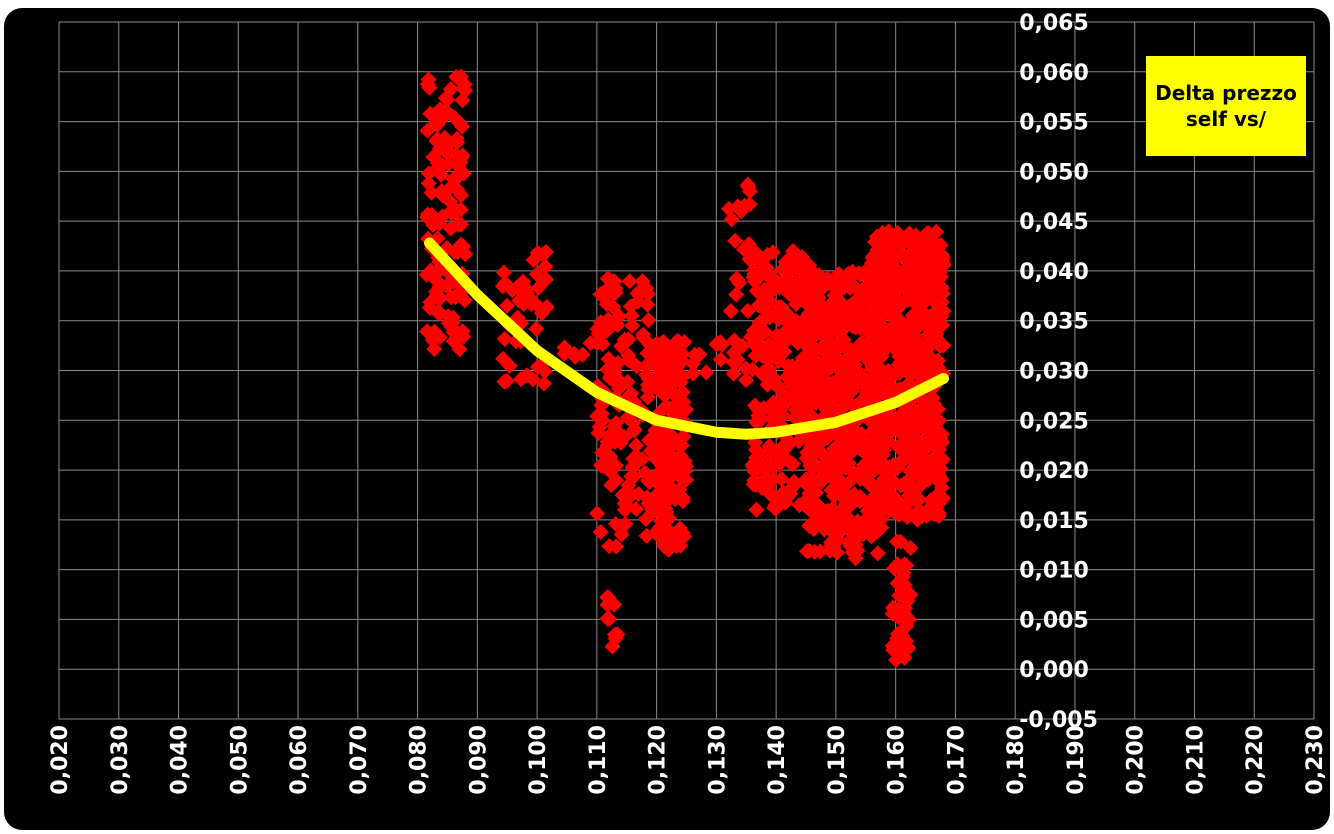 This screenshot has width=1334, height=834. What do you see at coordinates (956, 760) in the screenshot?
I see `x-tick-label: 0,170` at bounding box center [956, 760].